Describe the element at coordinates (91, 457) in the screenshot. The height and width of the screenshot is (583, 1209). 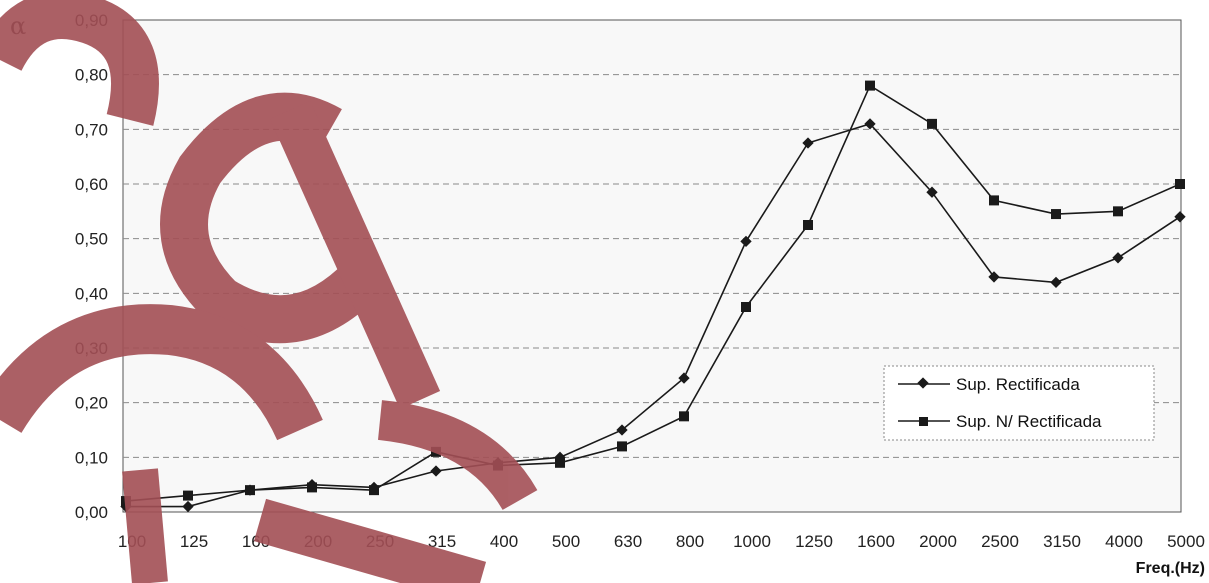
I see `y-tick-1: 0,10` at that location.